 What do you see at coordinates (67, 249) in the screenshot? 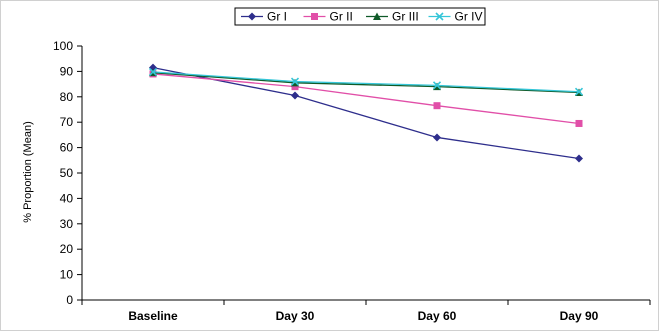
I see `y-tick-label: 20` at bounding box center [67, 249].